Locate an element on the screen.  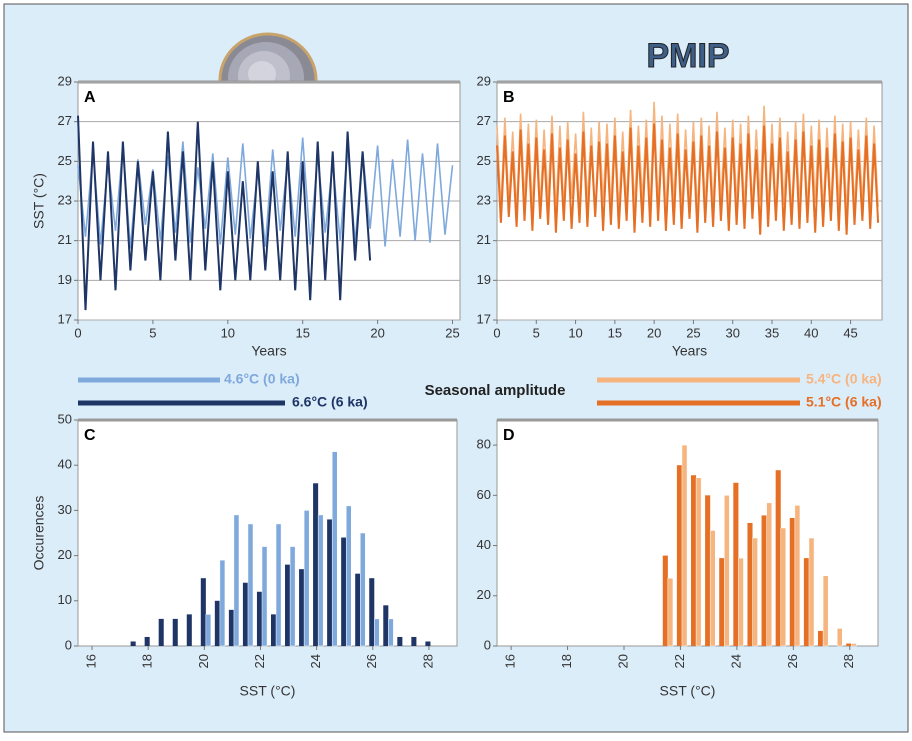
x-tick-label: 28 is located at coordinates (848, 661).